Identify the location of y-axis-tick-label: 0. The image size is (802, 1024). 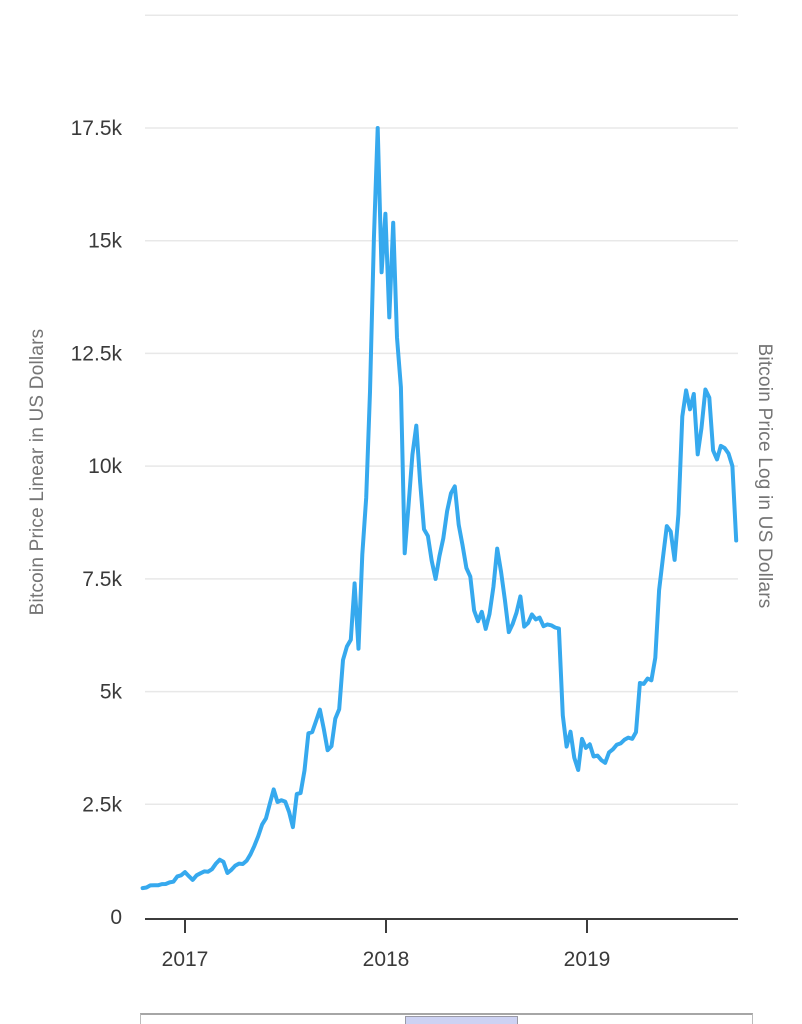
(116, 917).